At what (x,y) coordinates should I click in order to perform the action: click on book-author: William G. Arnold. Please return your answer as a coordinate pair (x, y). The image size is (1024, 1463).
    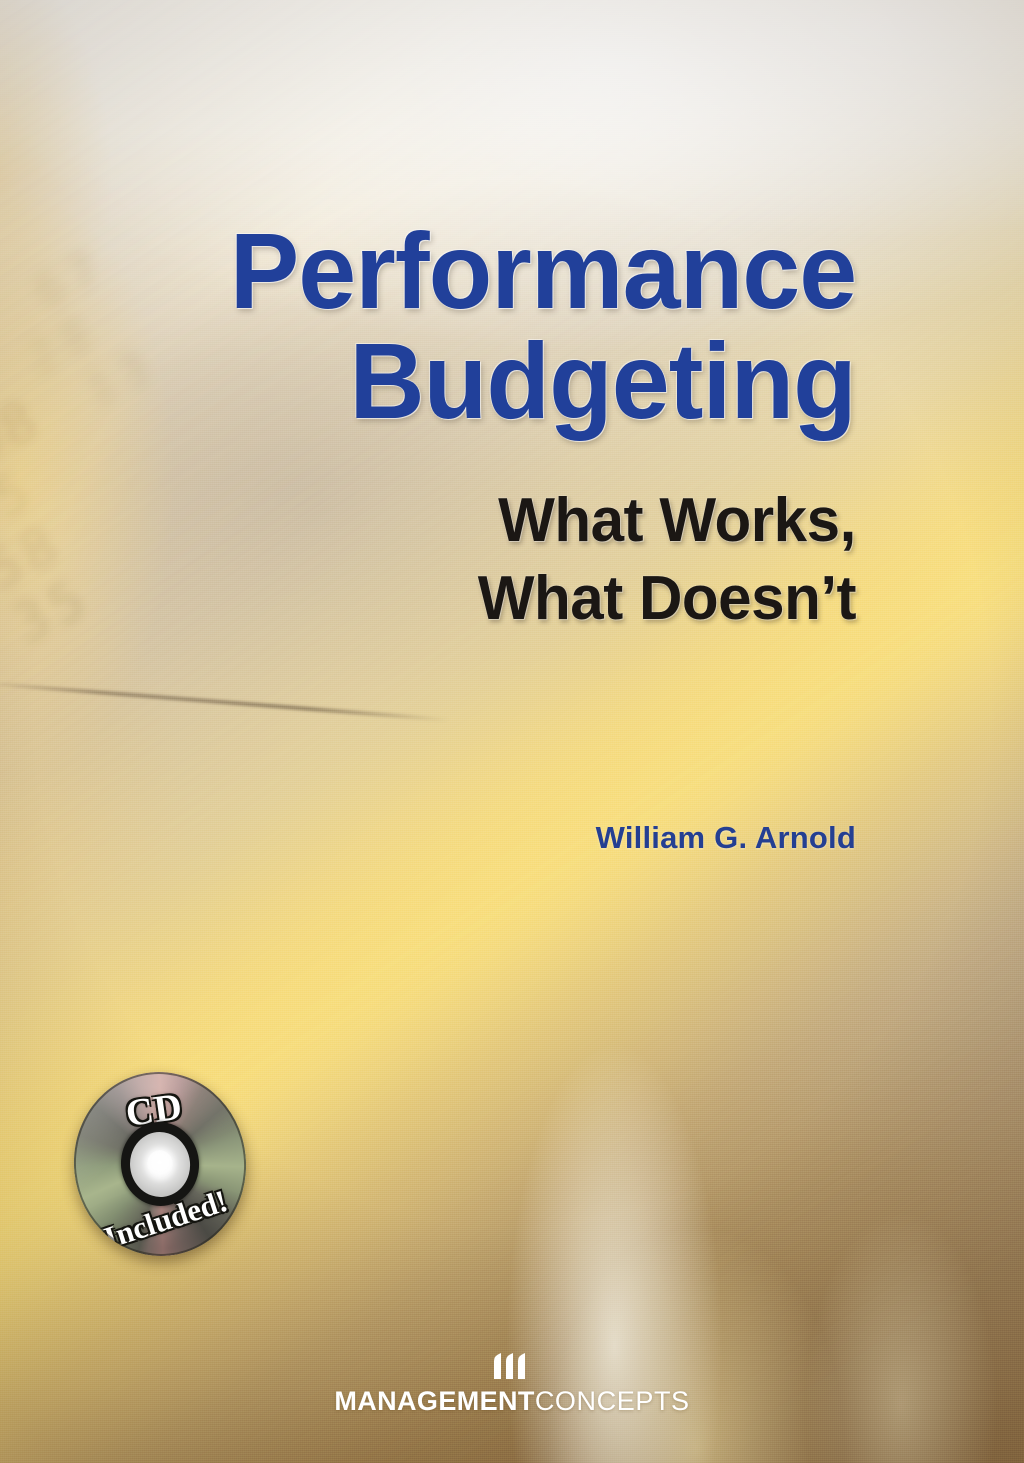
    Looking at the image, I should click on (725, 837).